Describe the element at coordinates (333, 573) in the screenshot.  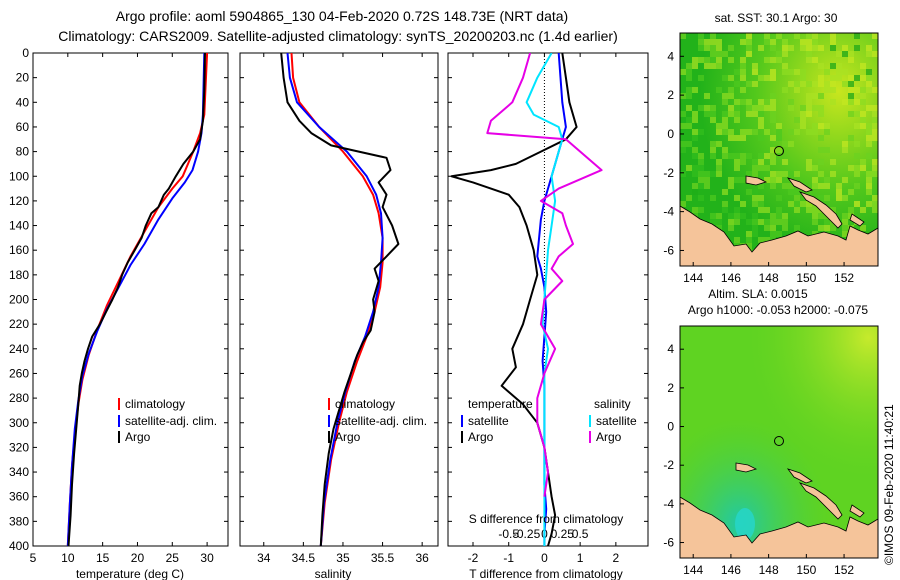
I see `salinity-xlabel: salinity` at that location.